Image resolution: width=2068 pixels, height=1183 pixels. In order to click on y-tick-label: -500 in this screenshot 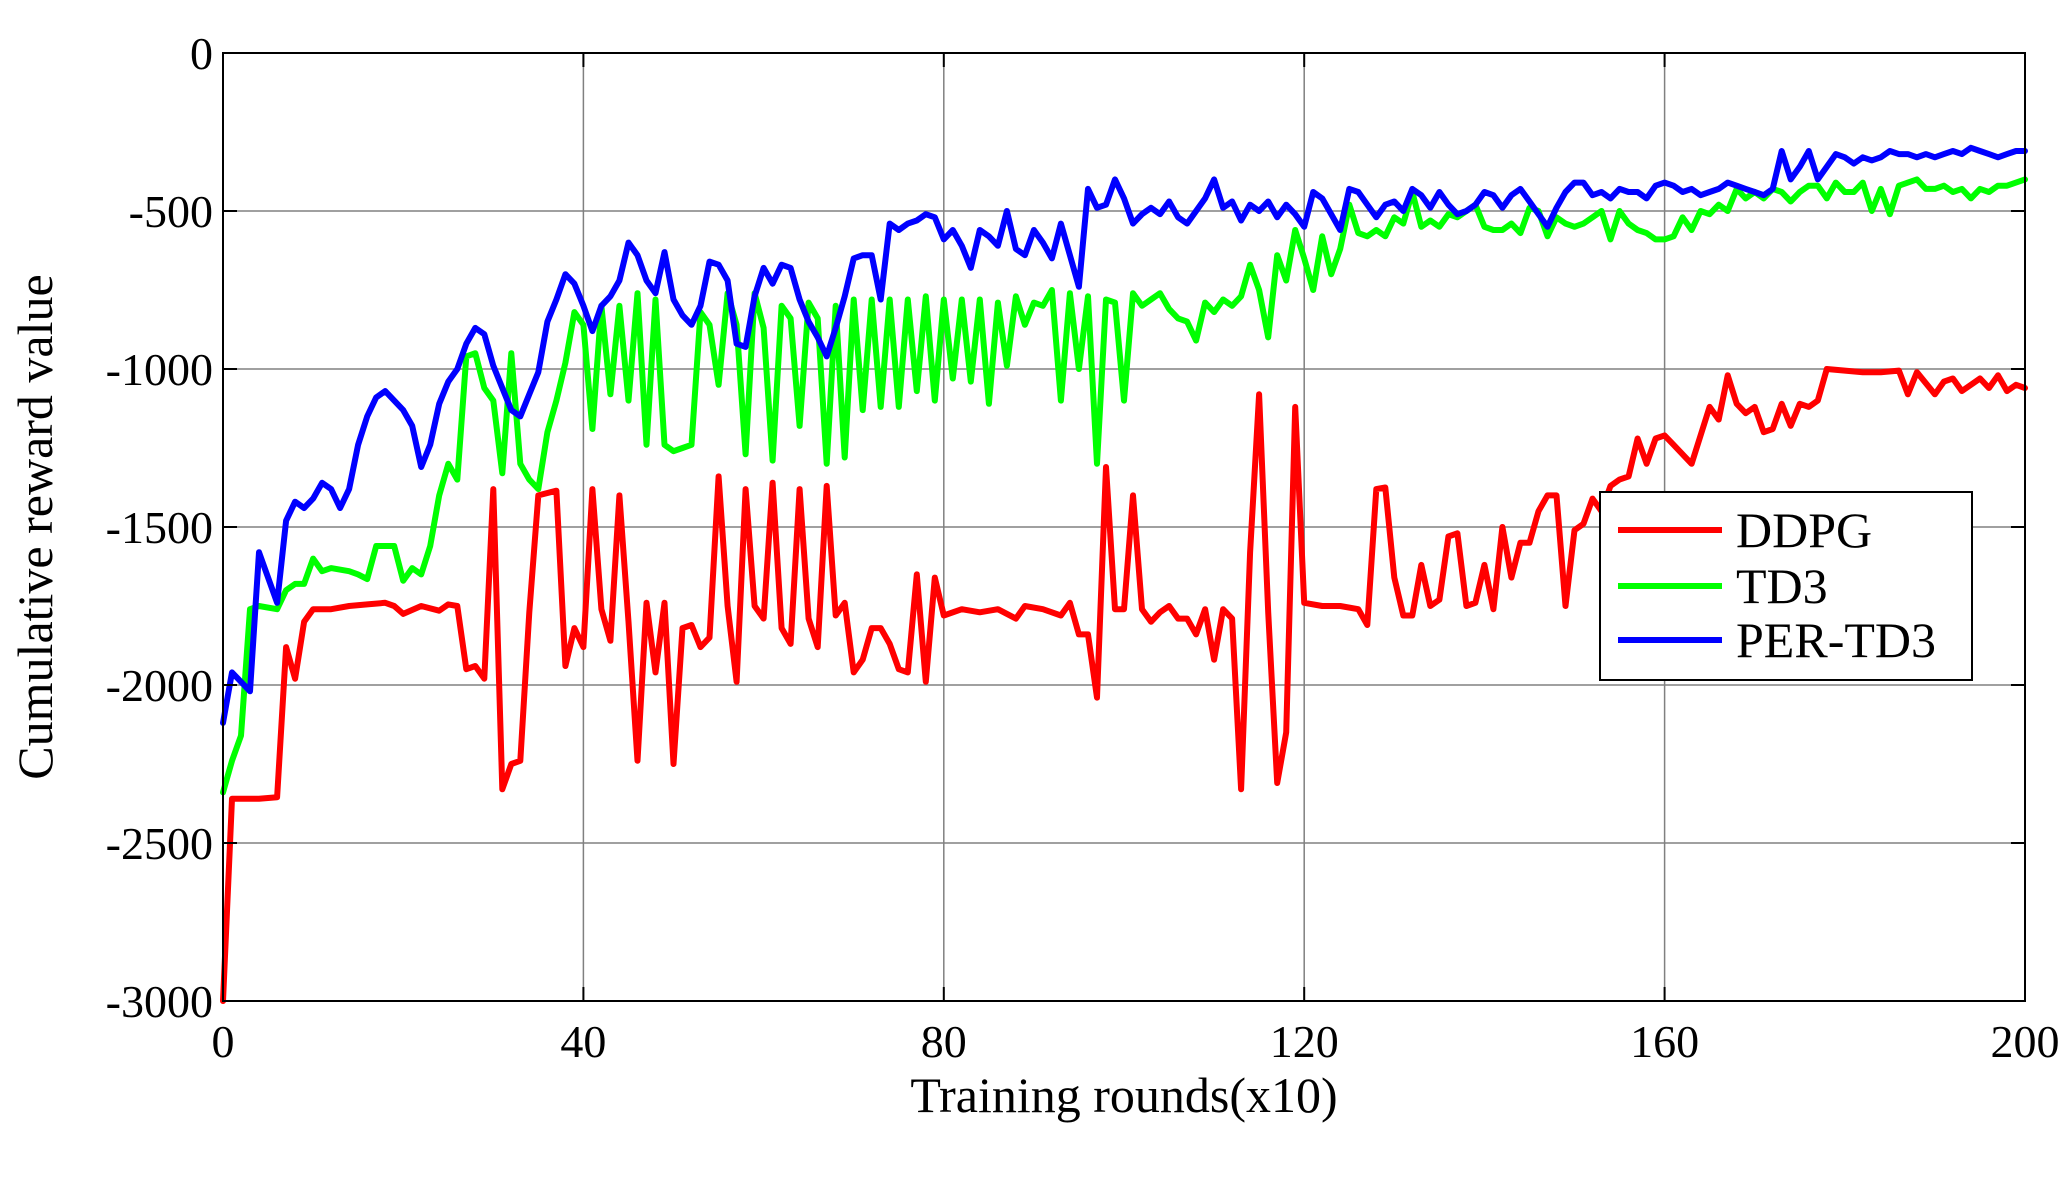, I will do `click(171, 211)`.